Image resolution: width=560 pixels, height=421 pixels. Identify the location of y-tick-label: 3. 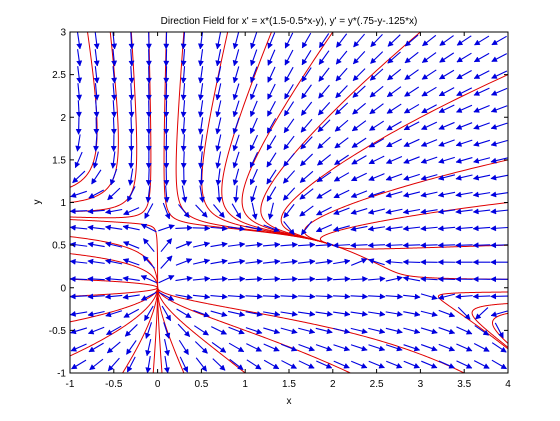
(63, 33).